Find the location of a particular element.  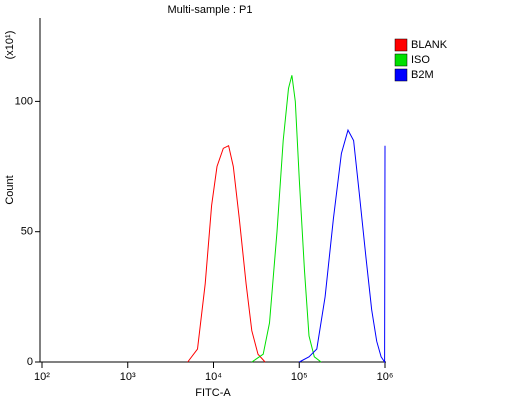

legend-label: ISO is located at coordinates (420, 60).